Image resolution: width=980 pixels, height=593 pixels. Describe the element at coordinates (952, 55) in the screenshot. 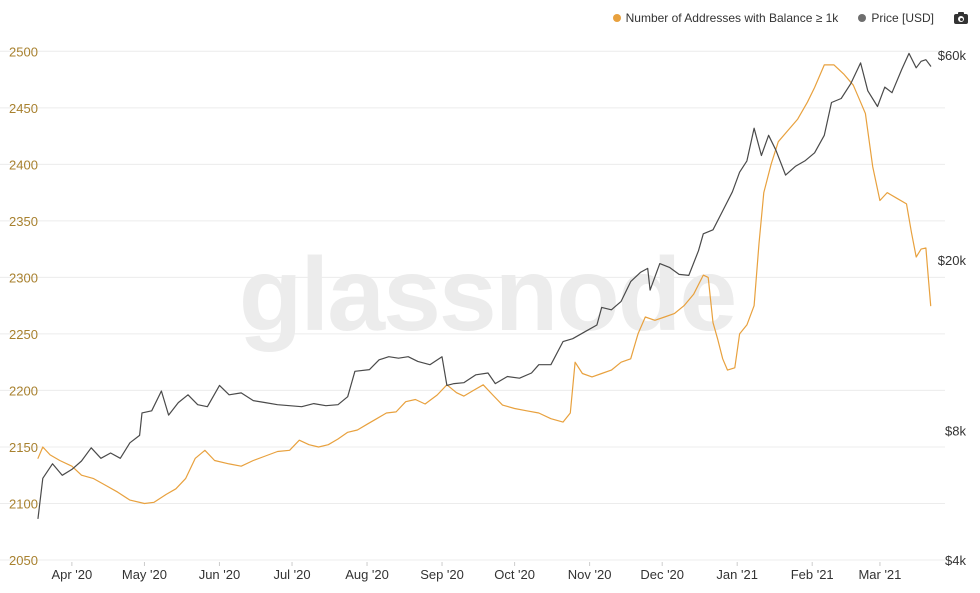

I see `y-right-tick-label: $60k` at that location.